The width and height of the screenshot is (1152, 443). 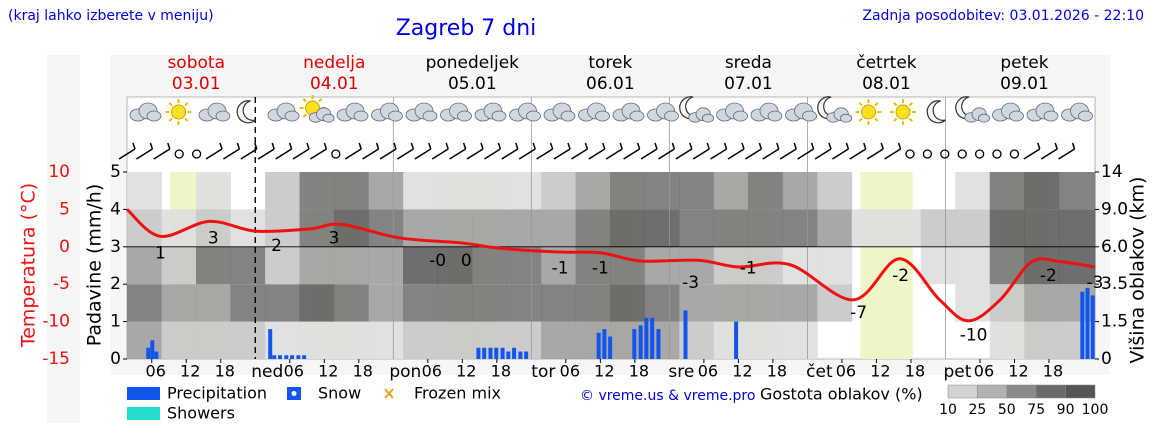 I want to click on temperature-label: 3, so click(x=213, y=238).